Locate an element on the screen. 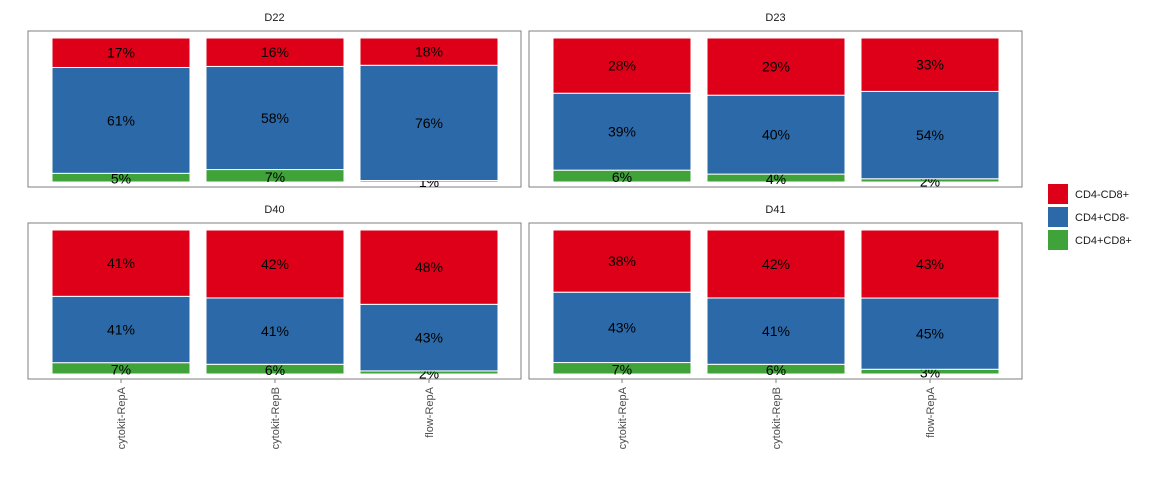  data-label: 4% is located at coordinates (776, 179).